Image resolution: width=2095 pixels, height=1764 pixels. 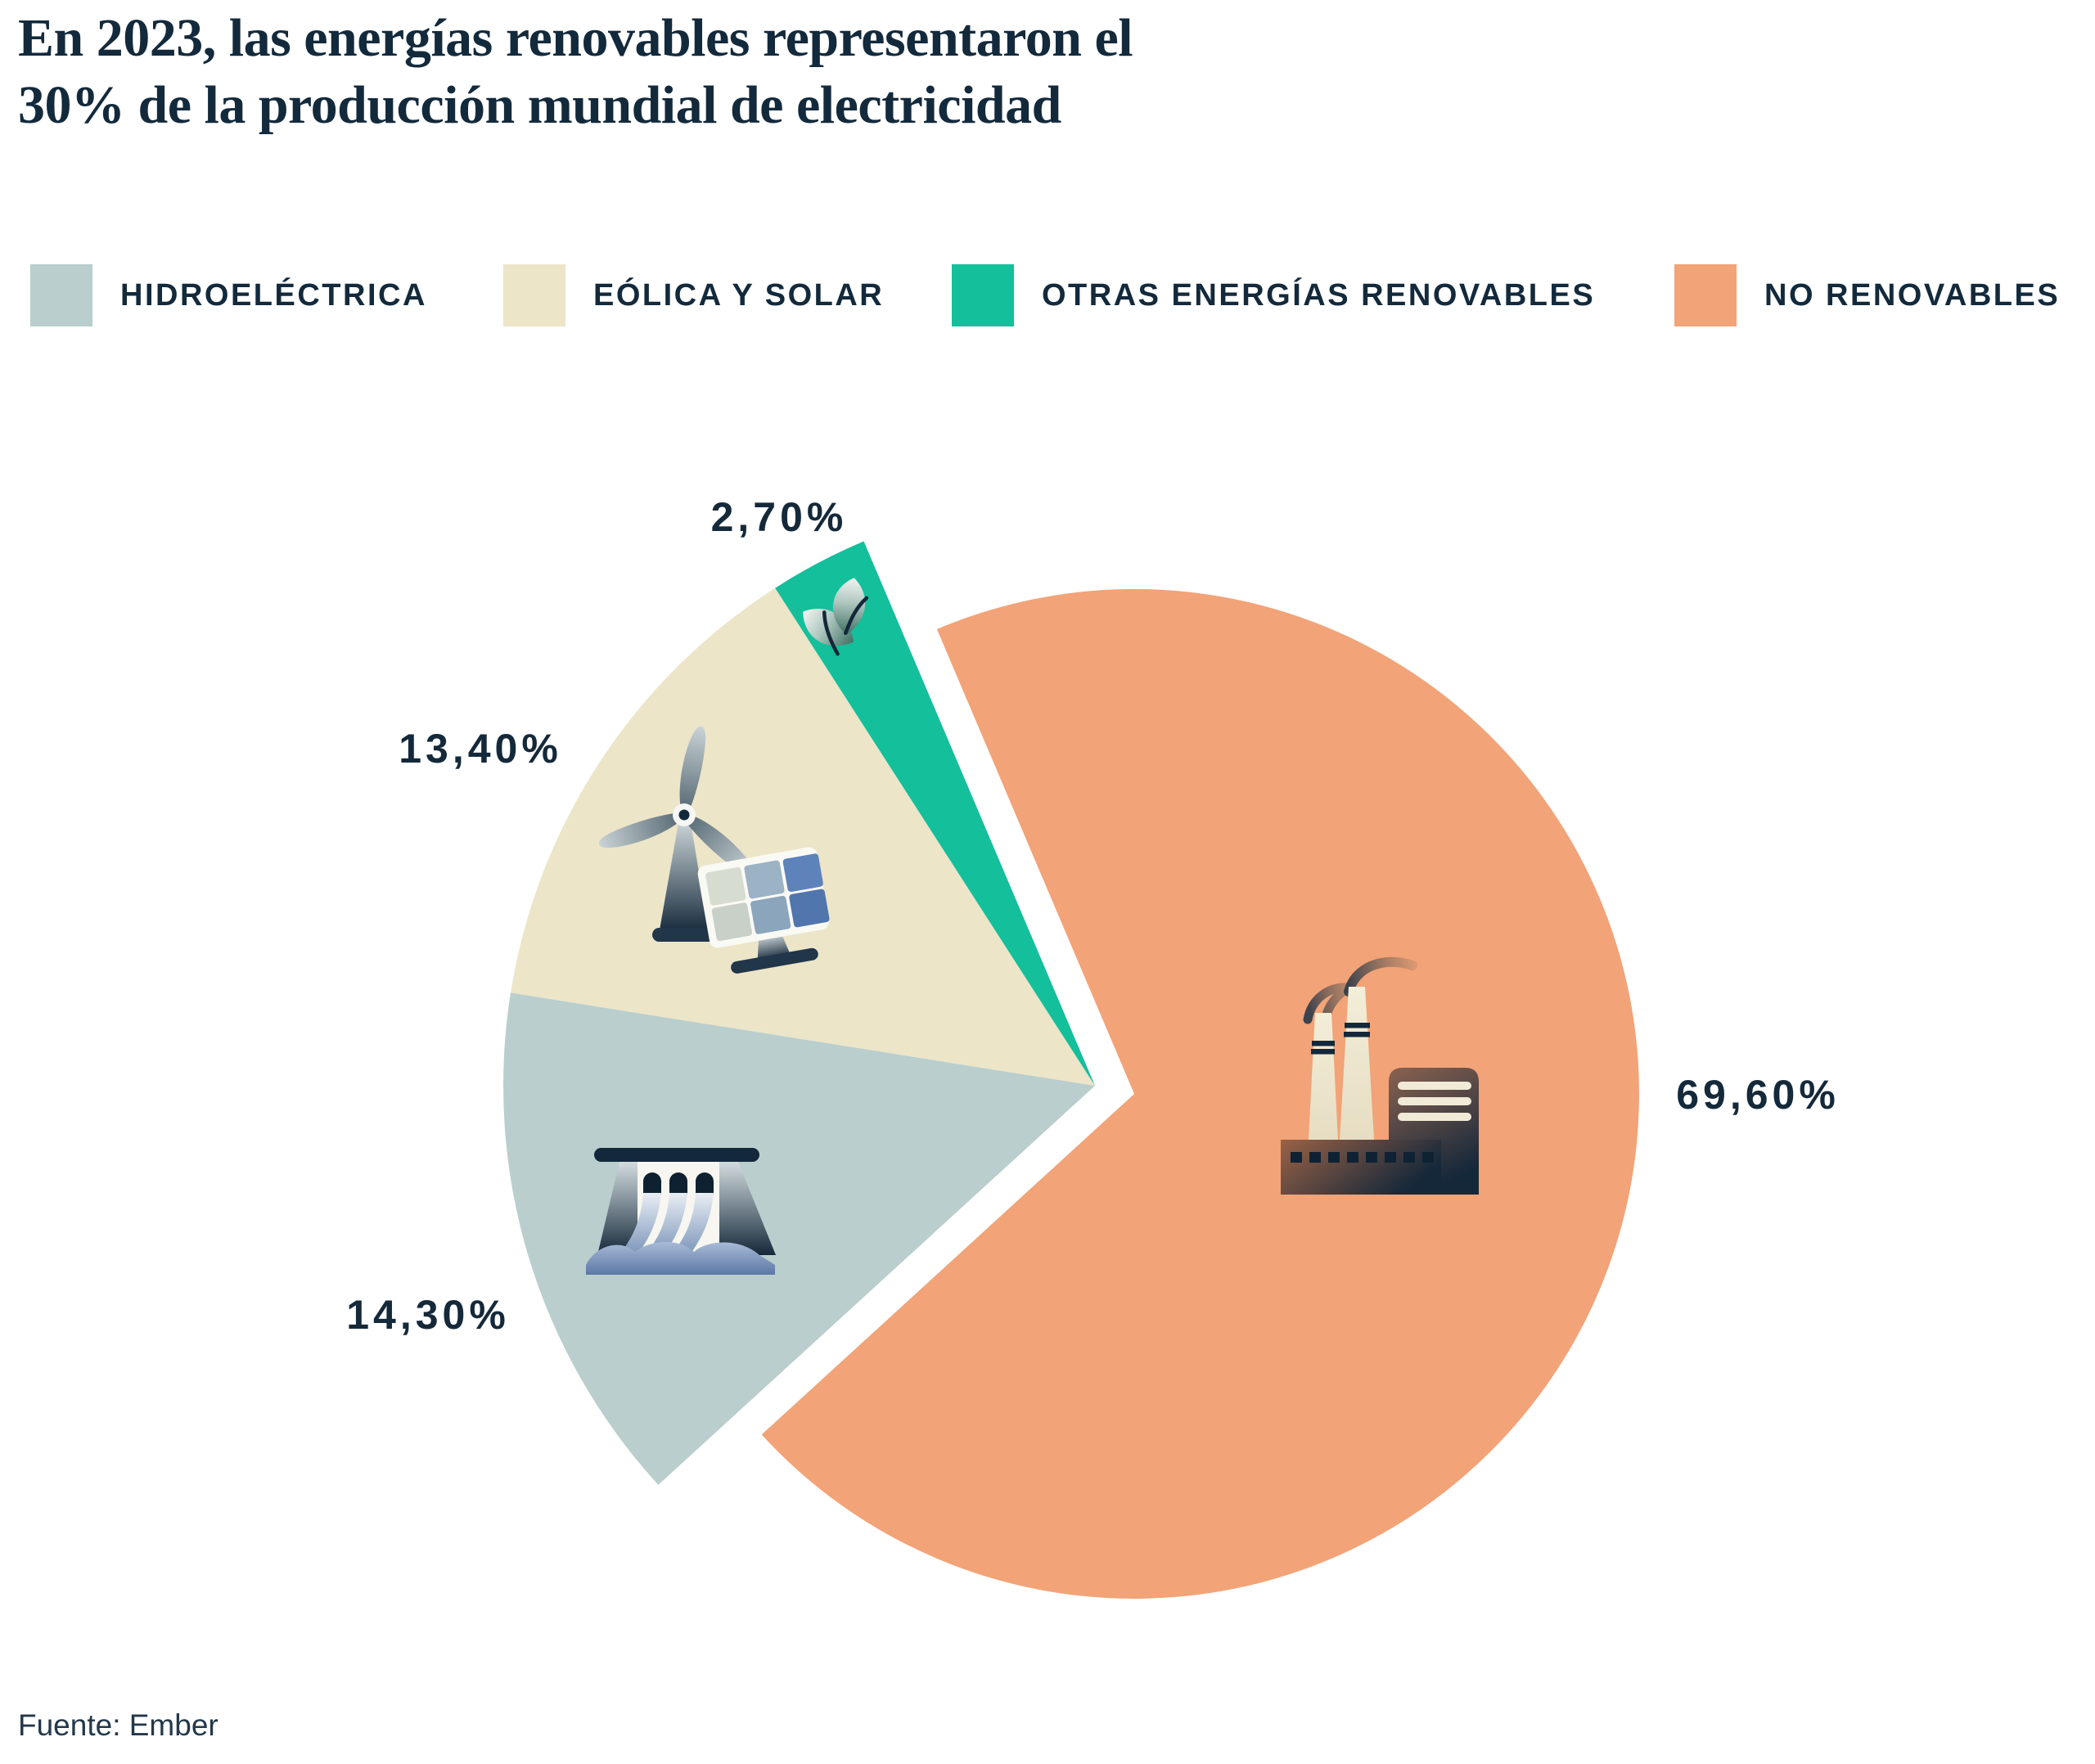 I want to click on source-note: Fuente: Ember, so click(x=118, y=1725).